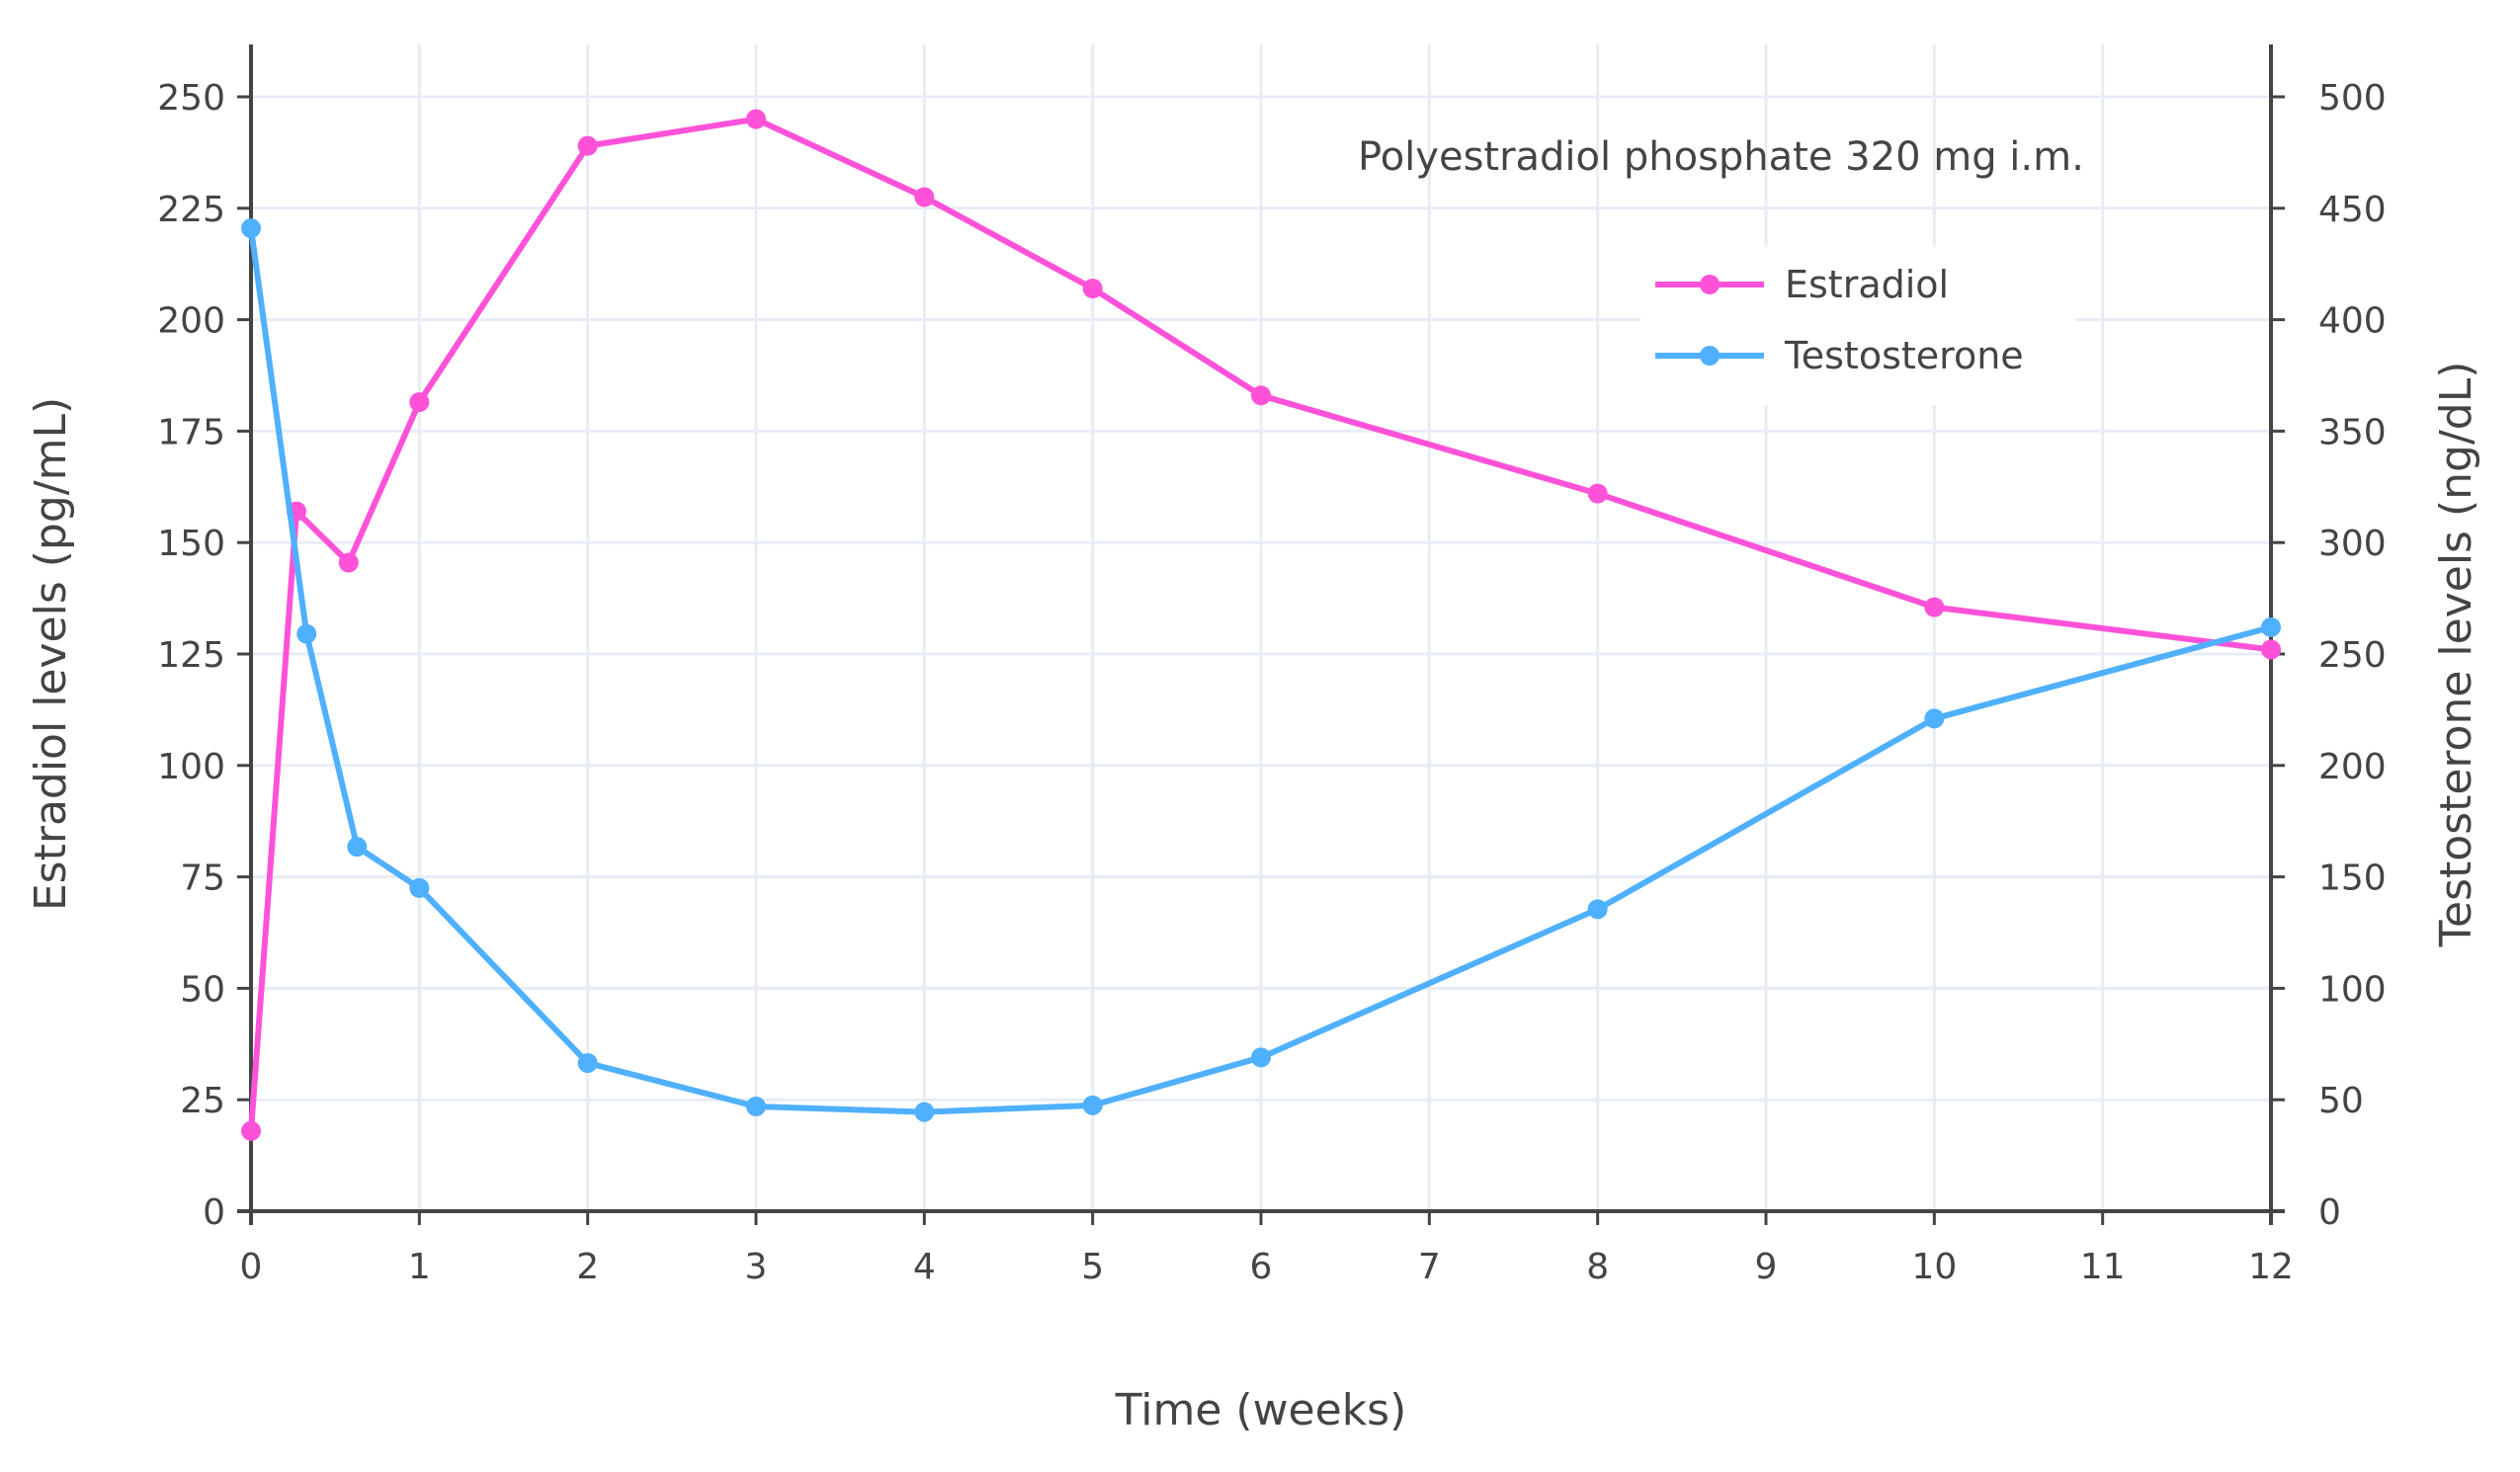  I want to click on x-tick-label: 2, so click(587, 1267).